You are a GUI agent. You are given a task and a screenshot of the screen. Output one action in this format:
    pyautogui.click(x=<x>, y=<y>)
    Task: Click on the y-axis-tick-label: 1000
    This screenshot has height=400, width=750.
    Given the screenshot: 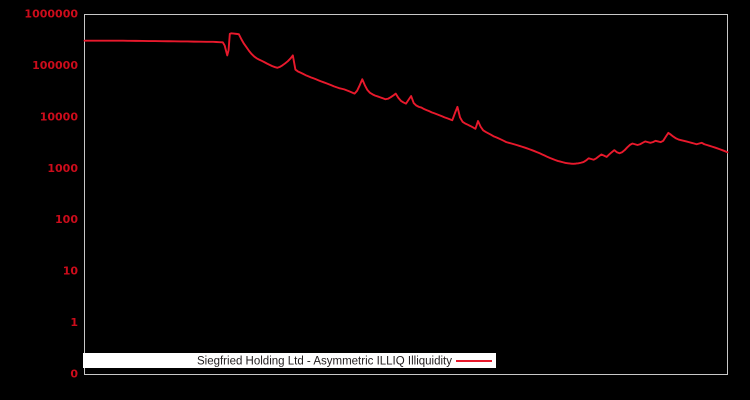 What is the action you would take?
    pyautogui.click(x=62, y=168)
    